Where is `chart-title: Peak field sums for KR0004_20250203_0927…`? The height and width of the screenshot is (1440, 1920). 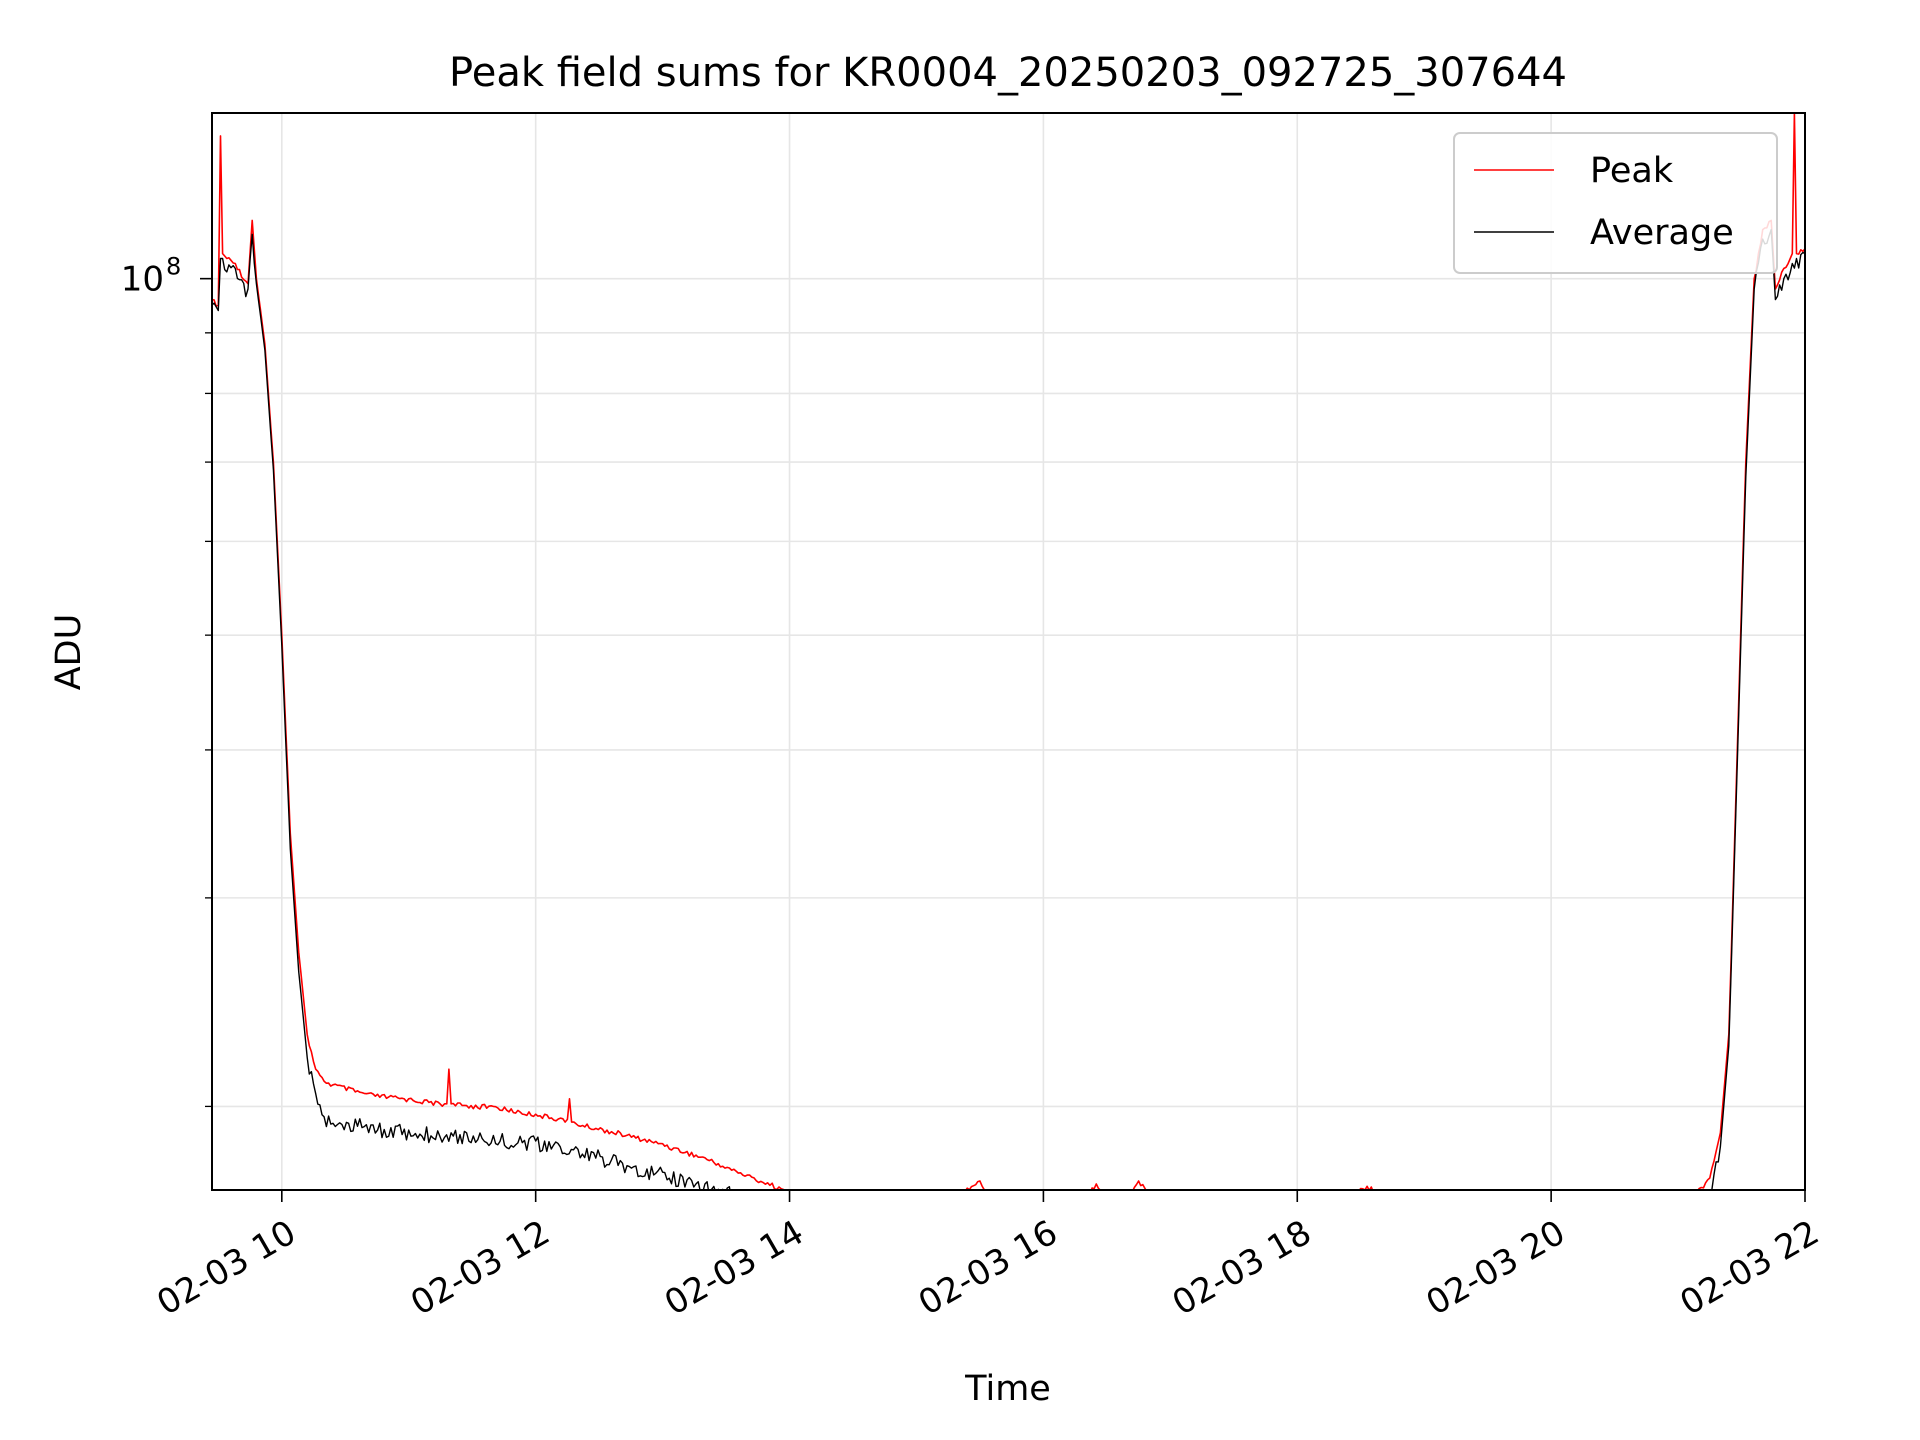 chart-title: Peak field sums for KR0004_20250203_0927… is located at coordinates (1008, 73).